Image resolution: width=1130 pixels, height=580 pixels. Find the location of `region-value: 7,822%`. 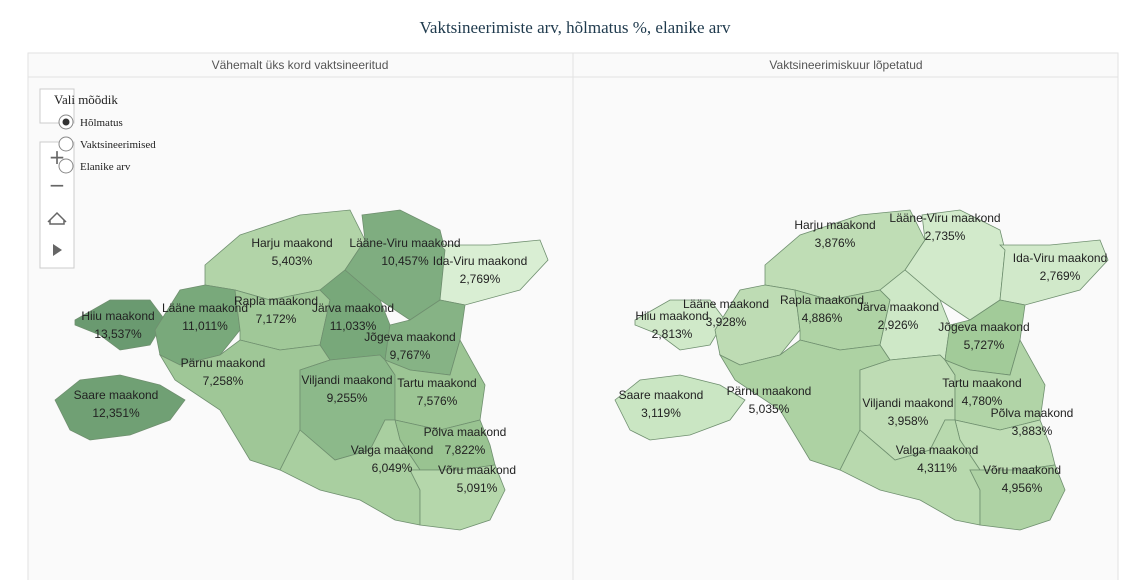

region-value: 7,822% is located at coordinates (465, 450).